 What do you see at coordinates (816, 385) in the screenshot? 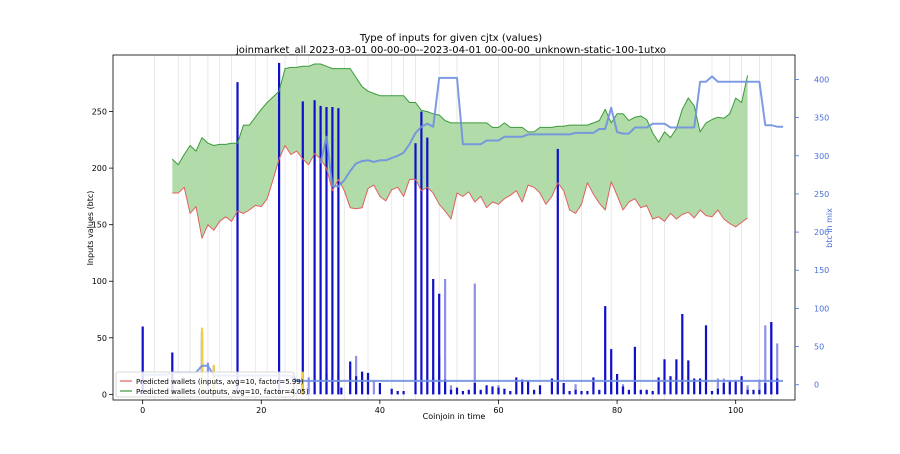
I see `y2-tick-label-0: 0` at bounding box center [816, 385].